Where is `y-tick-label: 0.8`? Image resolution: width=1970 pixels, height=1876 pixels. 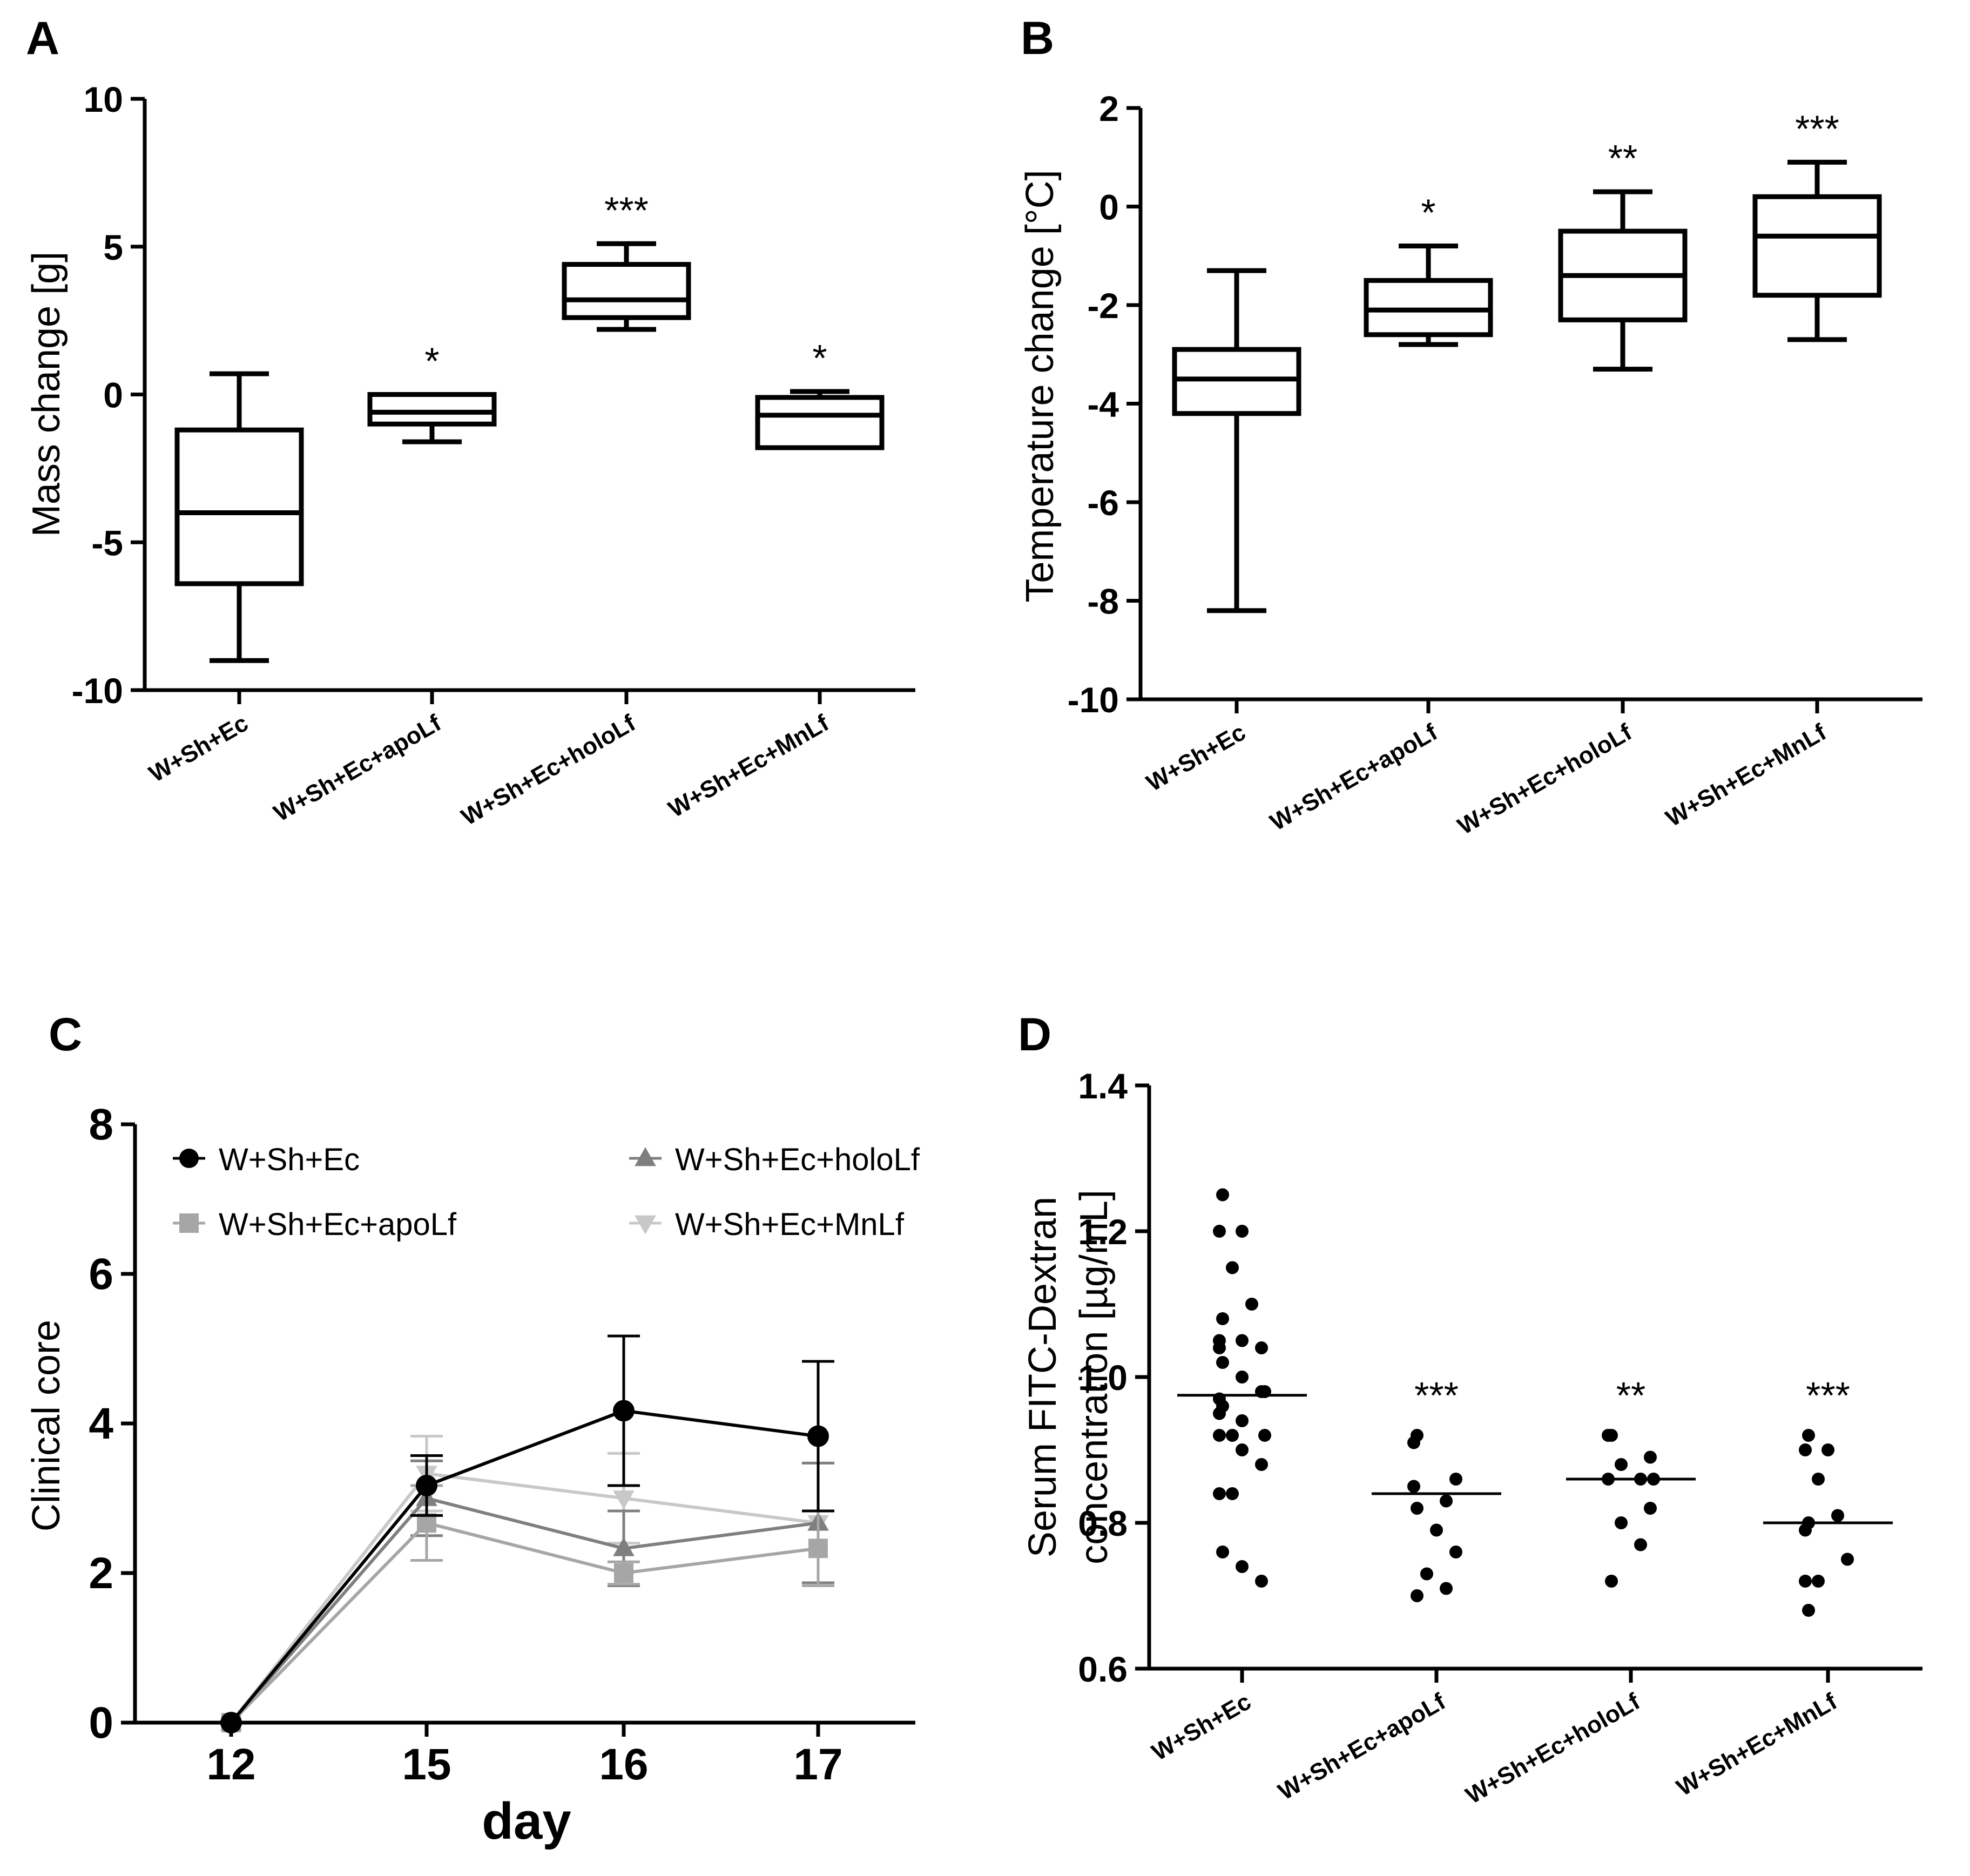 y-tick-label: 0.8 is located at coordinates (1103, 1523).